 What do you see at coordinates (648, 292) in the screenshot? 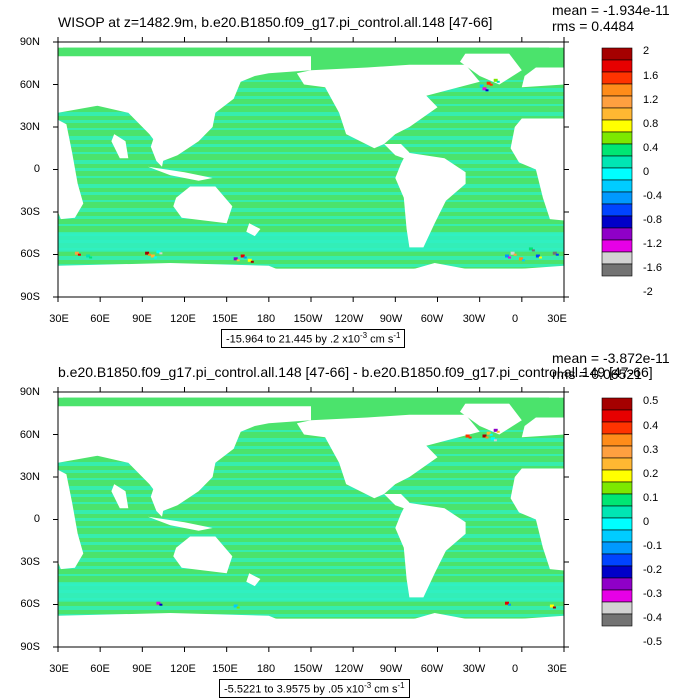
I see `colorbar-label: -2` at bounding box center [648, 292].